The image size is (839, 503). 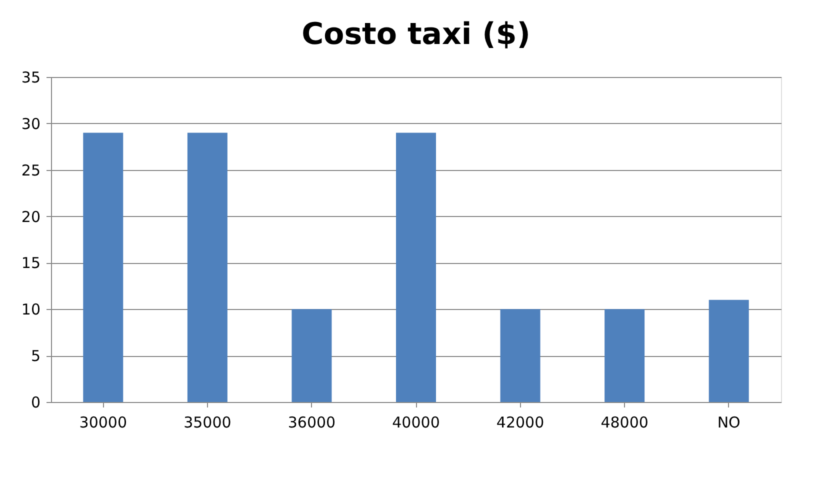 I want to click on y-tick-label: 20, so click(x=30, y=217).